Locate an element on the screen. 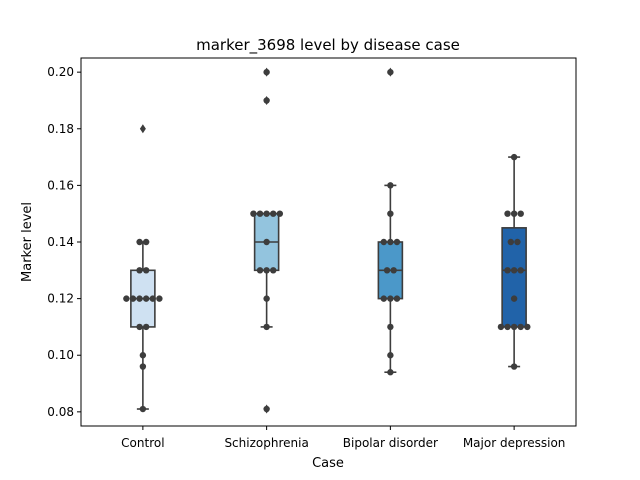 The height and width of the screenshot is (480, 640). box-group-major-depression is located at coordinates (514, 262).